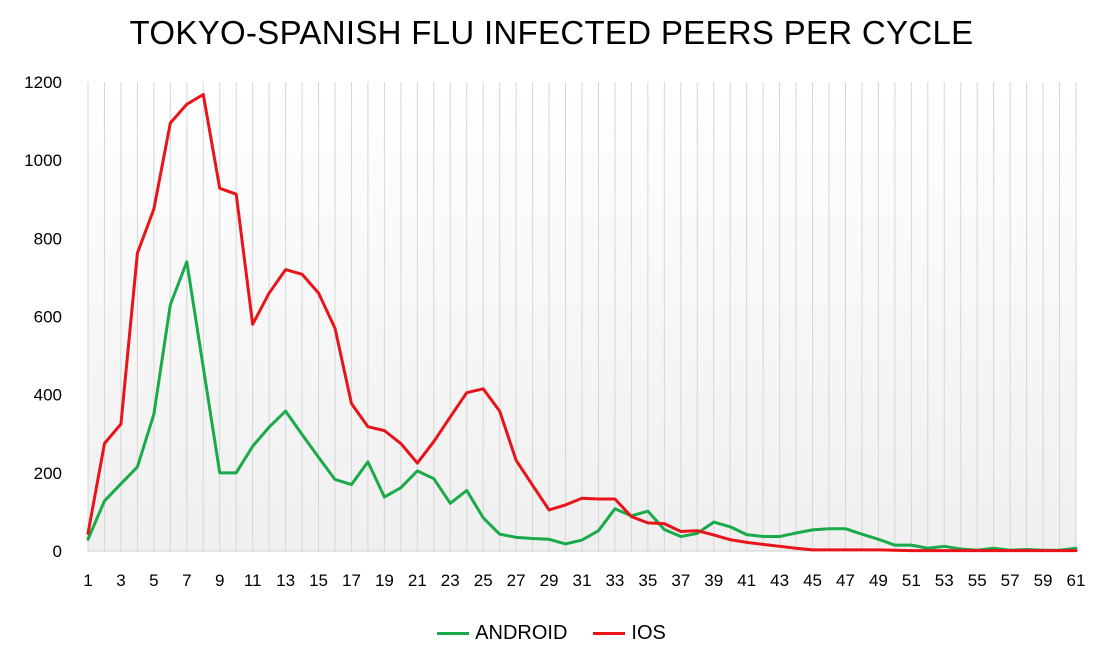 Image resolution: width=1103 pixels, height=663 pixels. Describe the element at coordinates (453, 633) in the screenshot. I see `legend-swatch-android` at that location.